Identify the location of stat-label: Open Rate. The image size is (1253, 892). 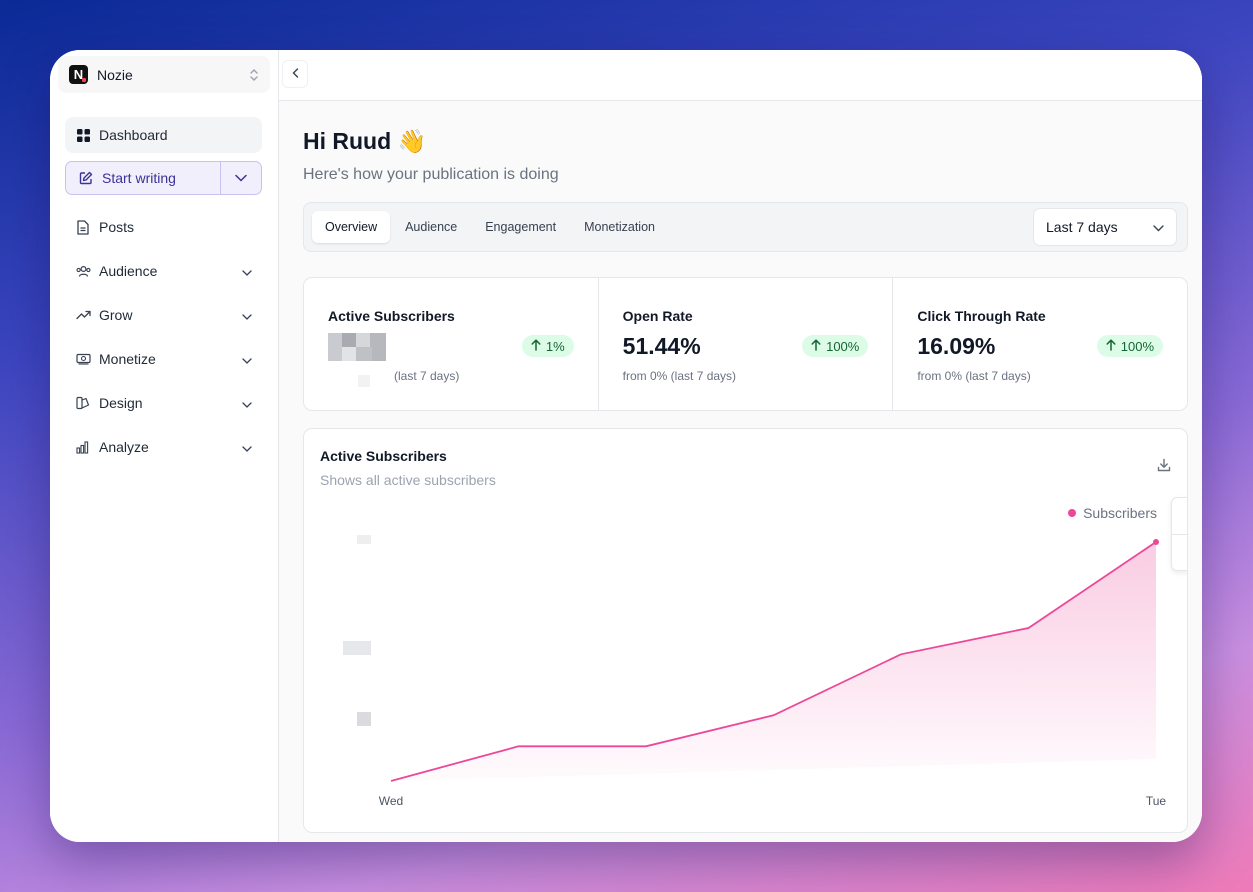
(657, 316).